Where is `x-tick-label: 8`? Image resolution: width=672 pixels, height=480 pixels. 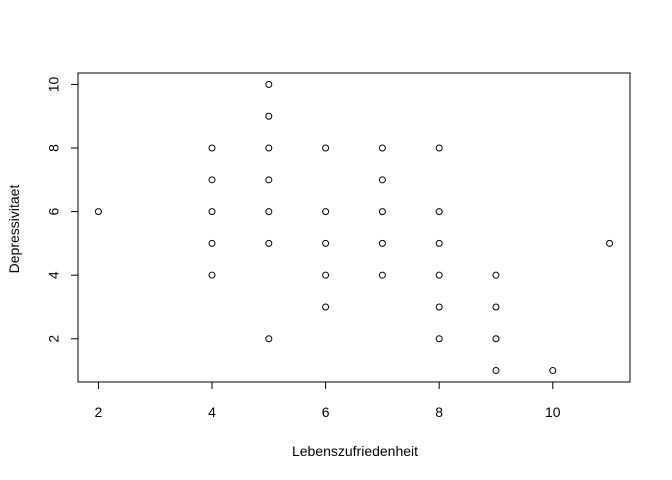 x-tick-label: 8 is located at coordinates (439, 412).